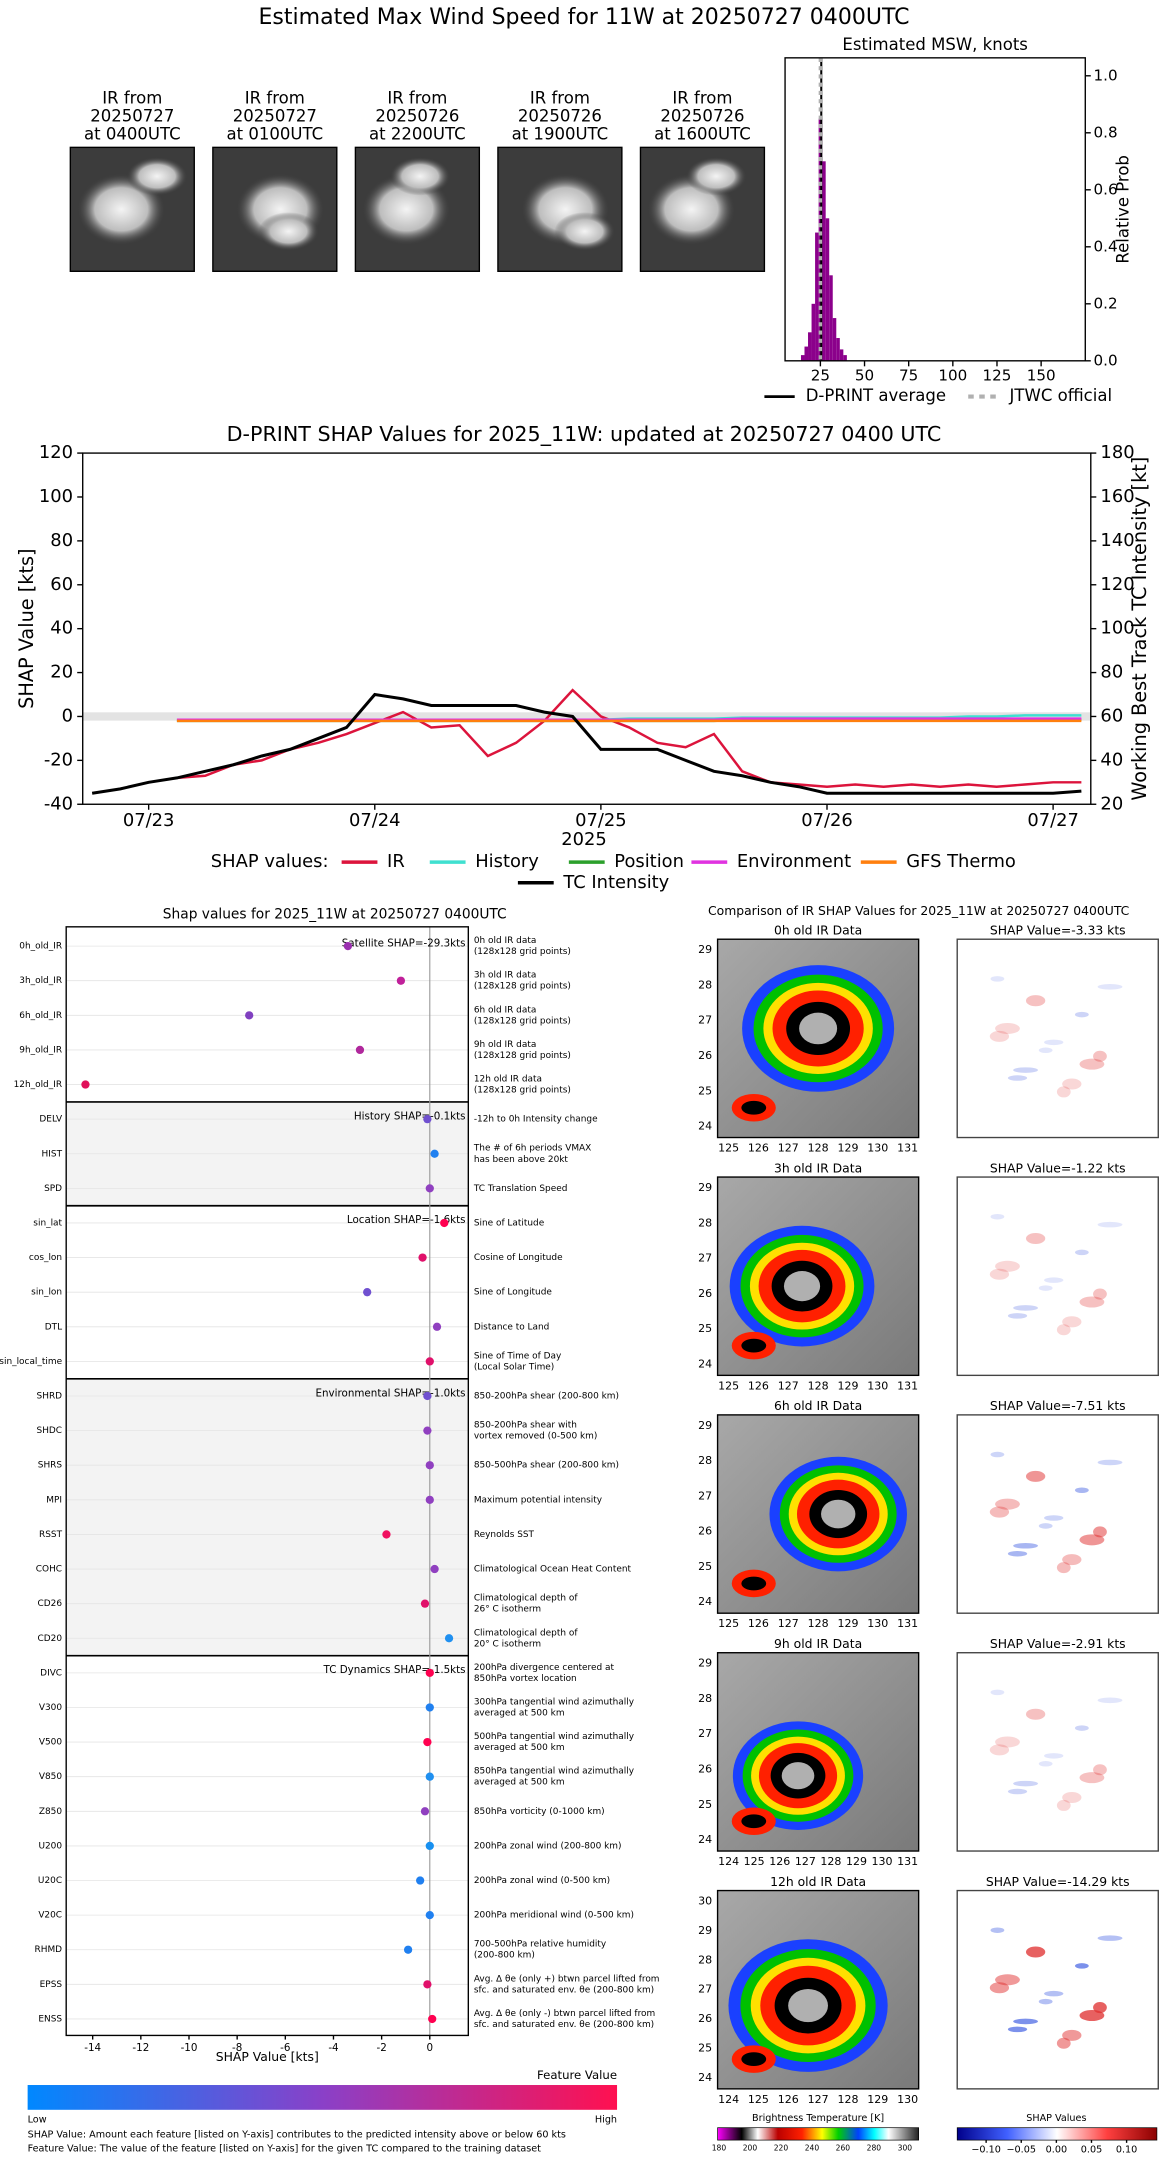 The width and height of the screenshot is (1168, 2158). Describe the element at coordinates (58, 803) in the screenshot. I see `y-tick-label: -40` at that location.